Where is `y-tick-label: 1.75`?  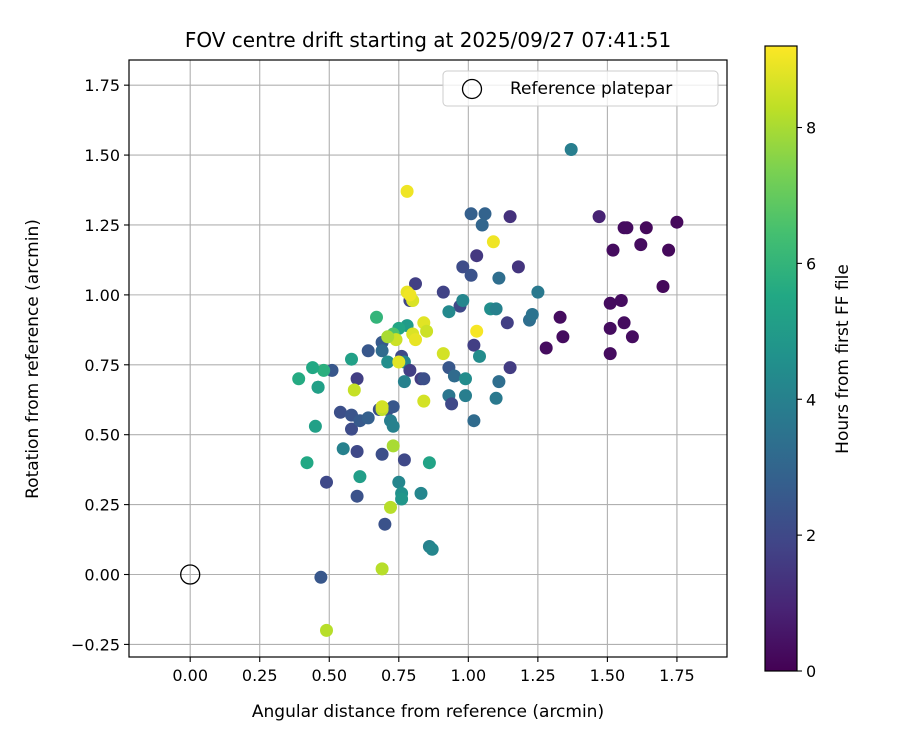
y-tick-label: 1.75 is located at coordinates (102, 85).